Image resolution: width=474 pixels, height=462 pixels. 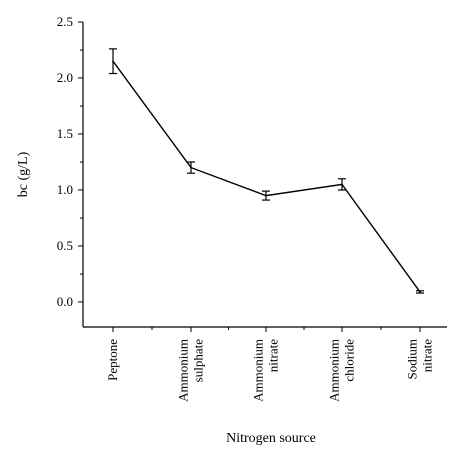 I want to click on x-tick-label: sulphate, so click(x=198, y=361).